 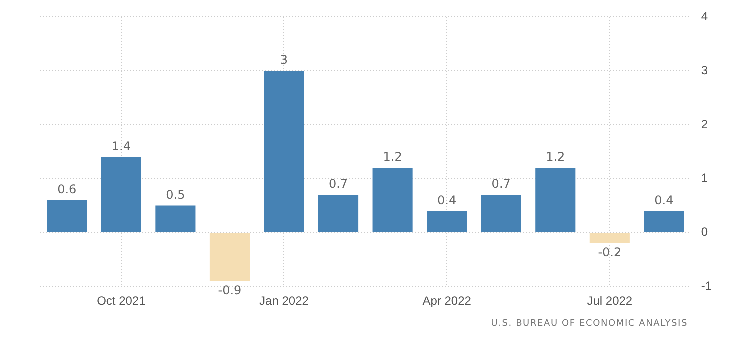 What do you see at coordinates (704, 178) in the screenshot?
I see `y-tick-label: 1` at bounding box center [704, 178].